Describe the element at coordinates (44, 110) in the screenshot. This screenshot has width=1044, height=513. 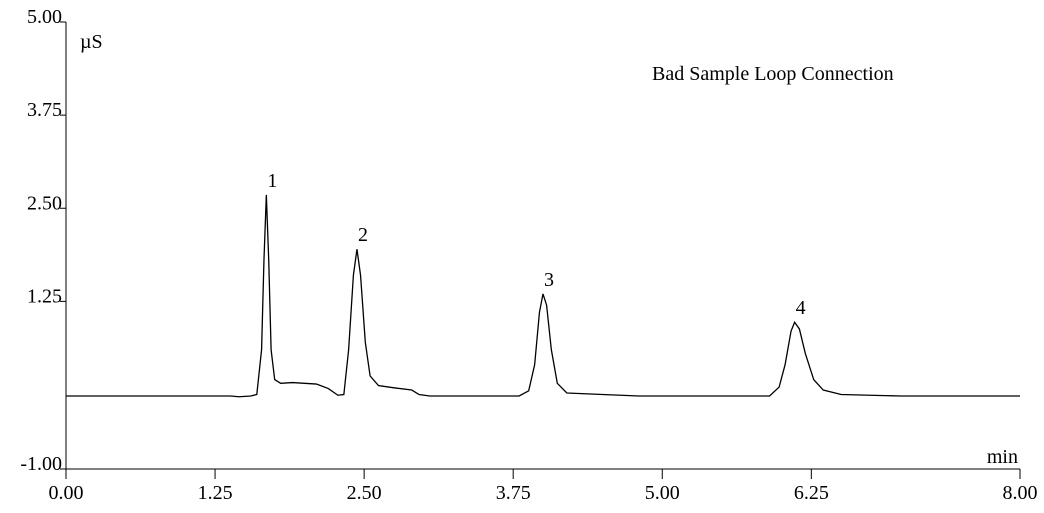
I see `y-tick-label: 3.75` at that location.